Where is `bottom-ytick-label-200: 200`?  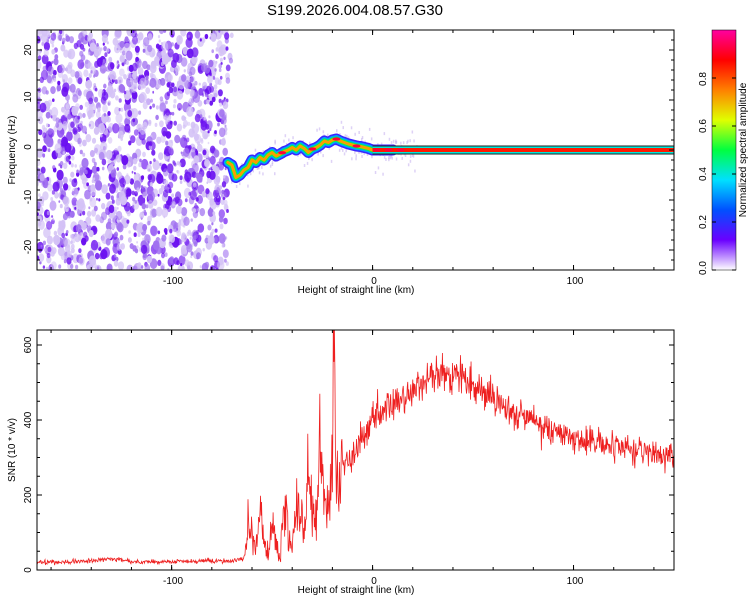 bottom-ytick-label-200: 200 is located at coordinates (28, 494).